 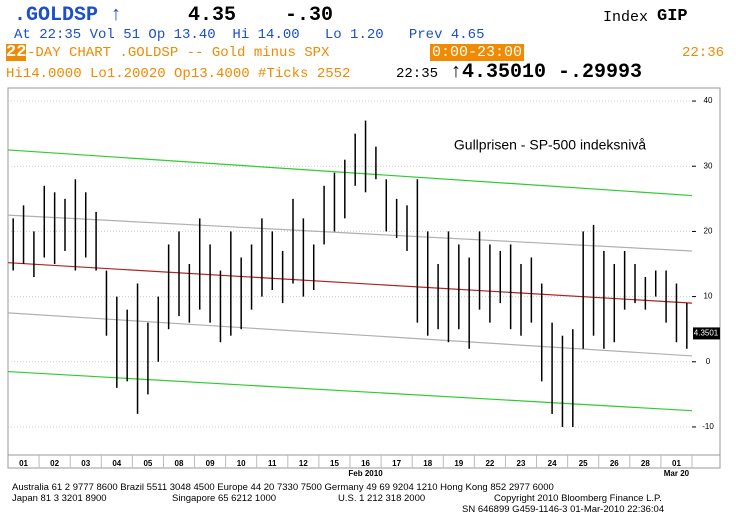 What do you see at coordinates (334, 463) in the screenshot?
I see `x-tick-label: 15` at bounding box center [334, 463].